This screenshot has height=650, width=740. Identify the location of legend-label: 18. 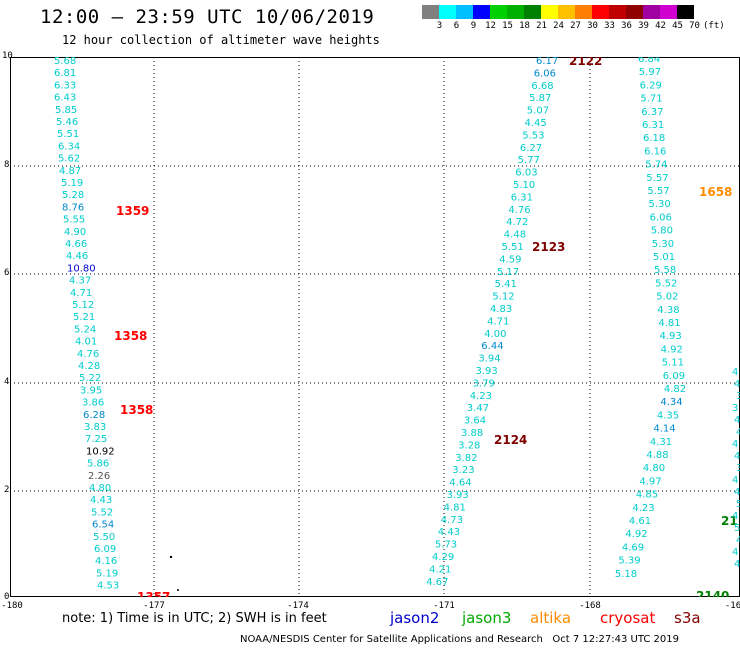
(524, 26).